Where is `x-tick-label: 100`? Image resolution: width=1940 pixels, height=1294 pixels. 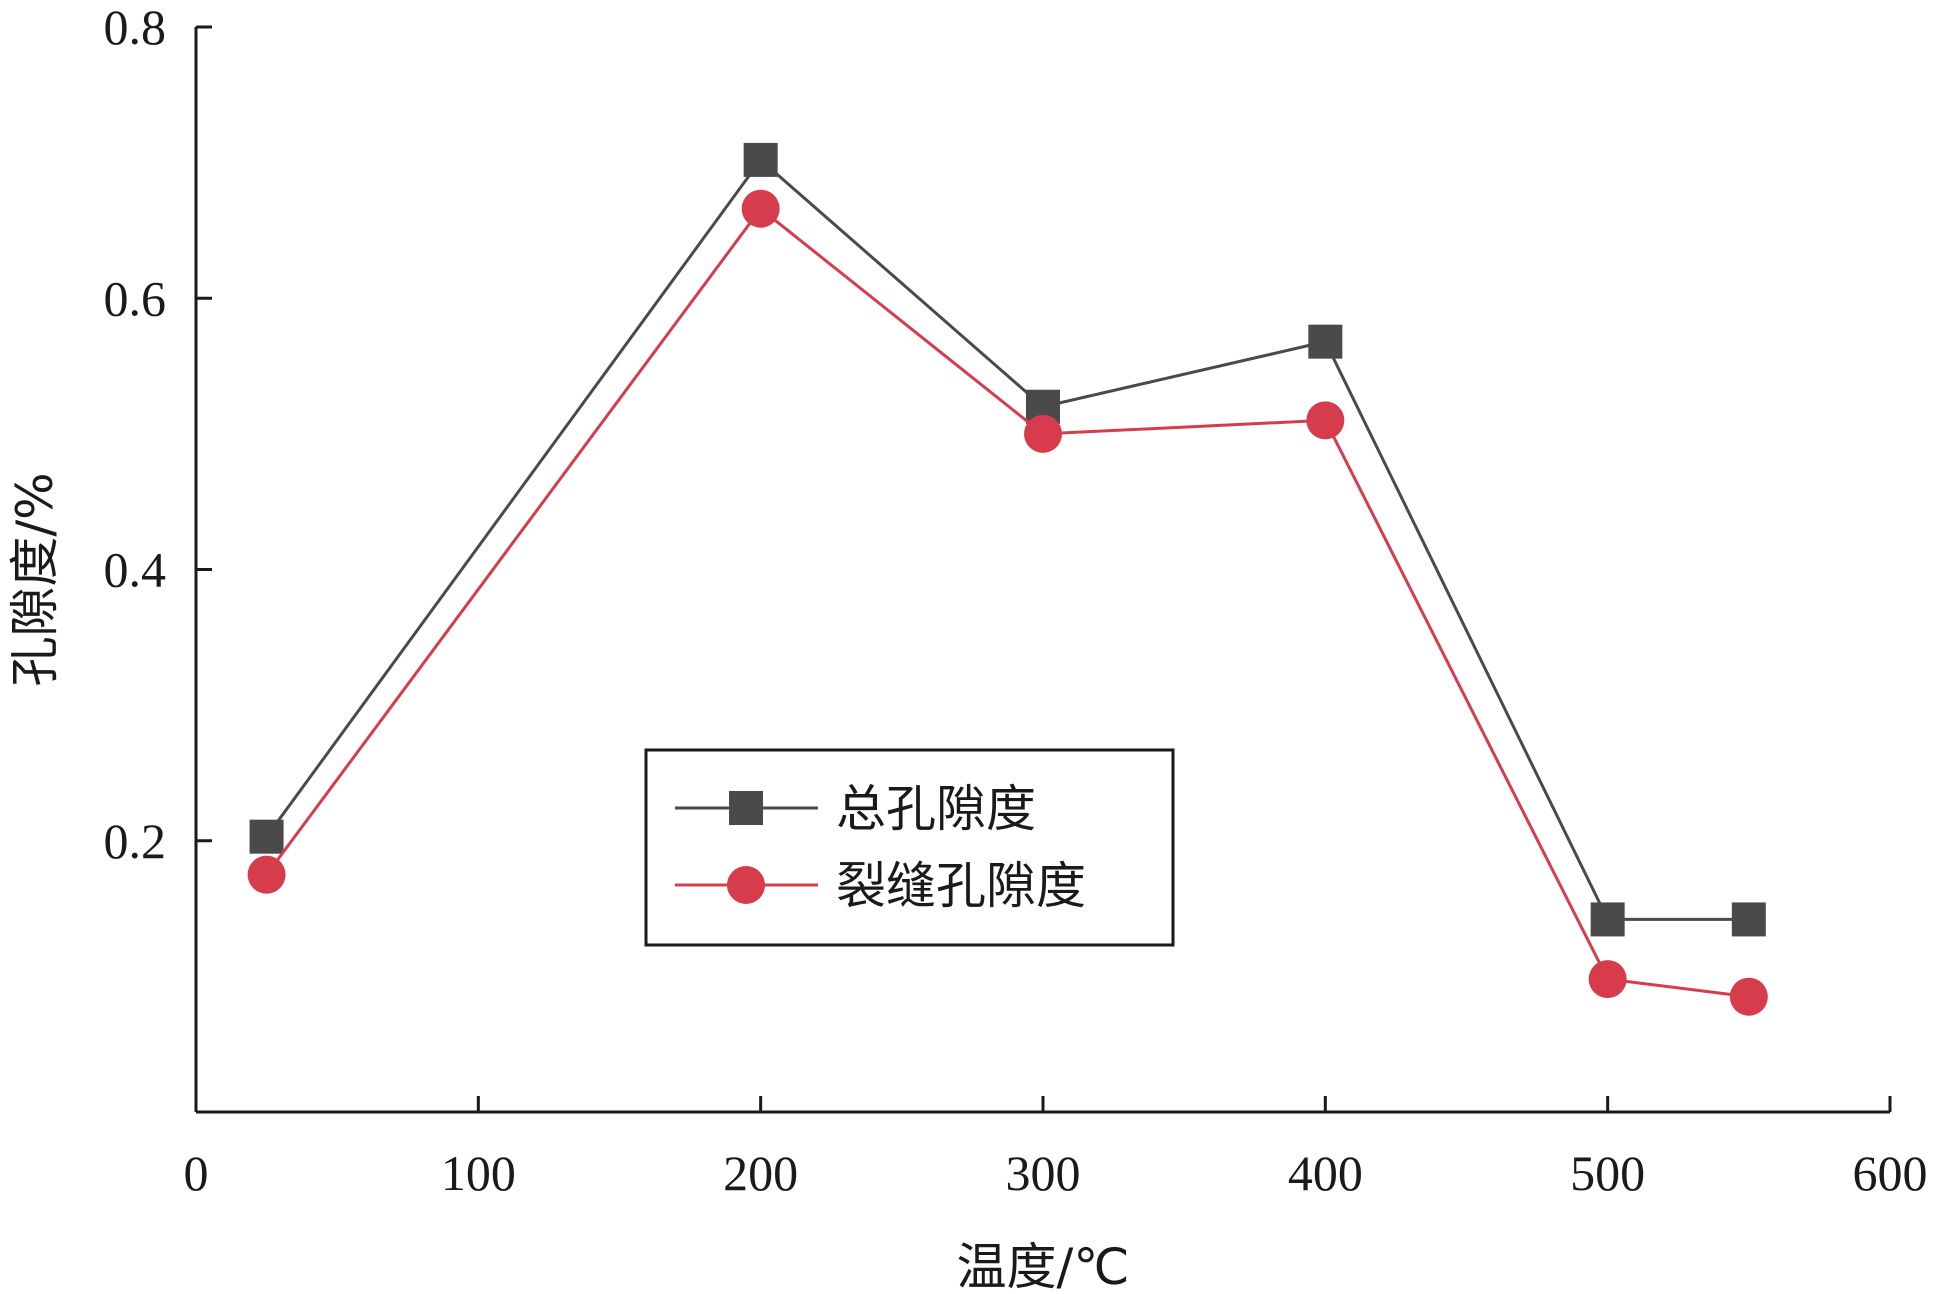 x-tick-label: 100 is located at coordinates (478, 1173).